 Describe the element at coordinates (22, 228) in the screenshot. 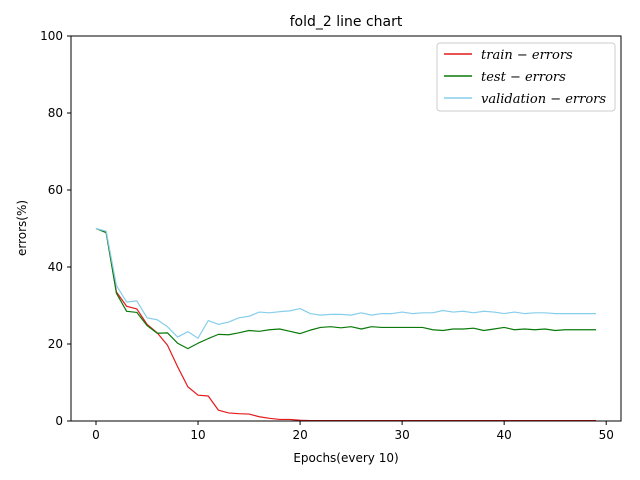

I see `y-axis-label: errors(%)` at that location.